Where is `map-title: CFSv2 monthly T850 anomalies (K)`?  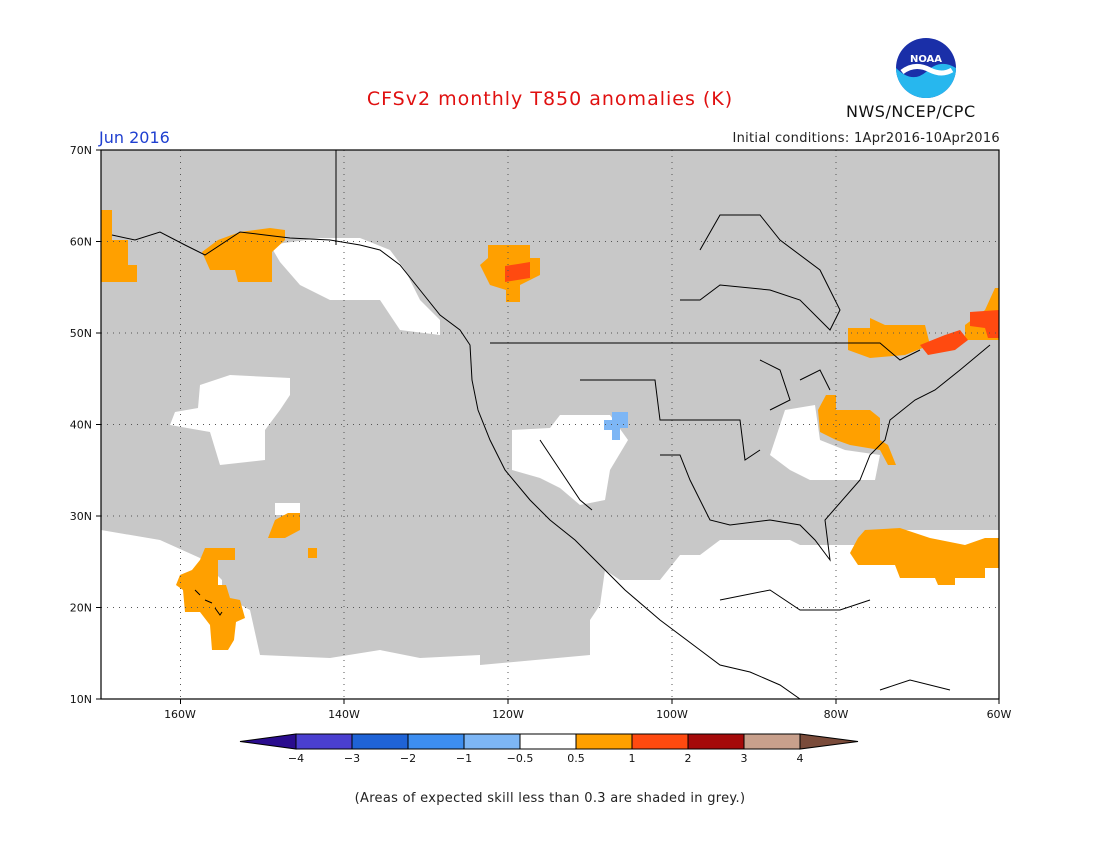 map-title: CFSv2 monthly T850 anomalies (K) is located at coordinates (550, 99).